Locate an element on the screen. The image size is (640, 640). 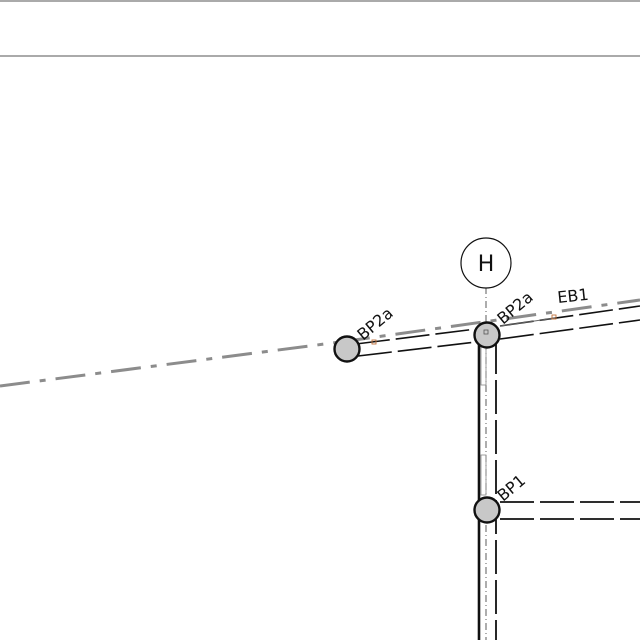
reference-line-right is located at coordinates (489, 321).